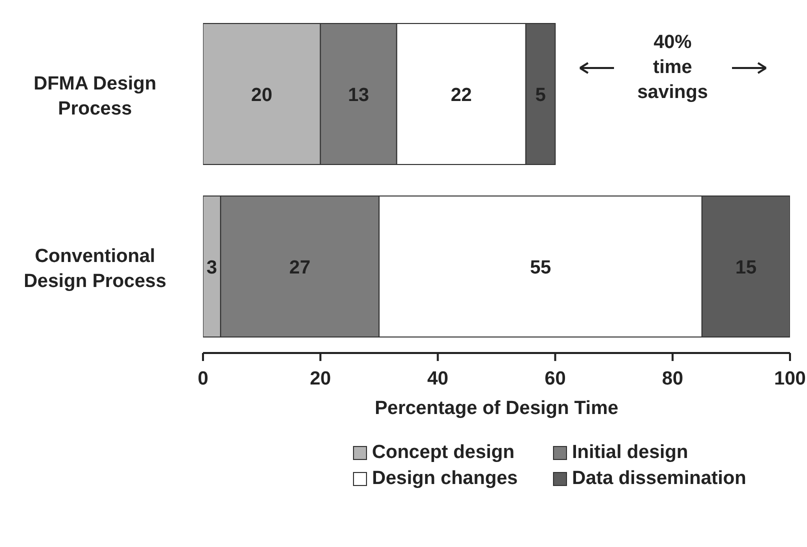  I want to click on data-label: 15, so click(746, 267).